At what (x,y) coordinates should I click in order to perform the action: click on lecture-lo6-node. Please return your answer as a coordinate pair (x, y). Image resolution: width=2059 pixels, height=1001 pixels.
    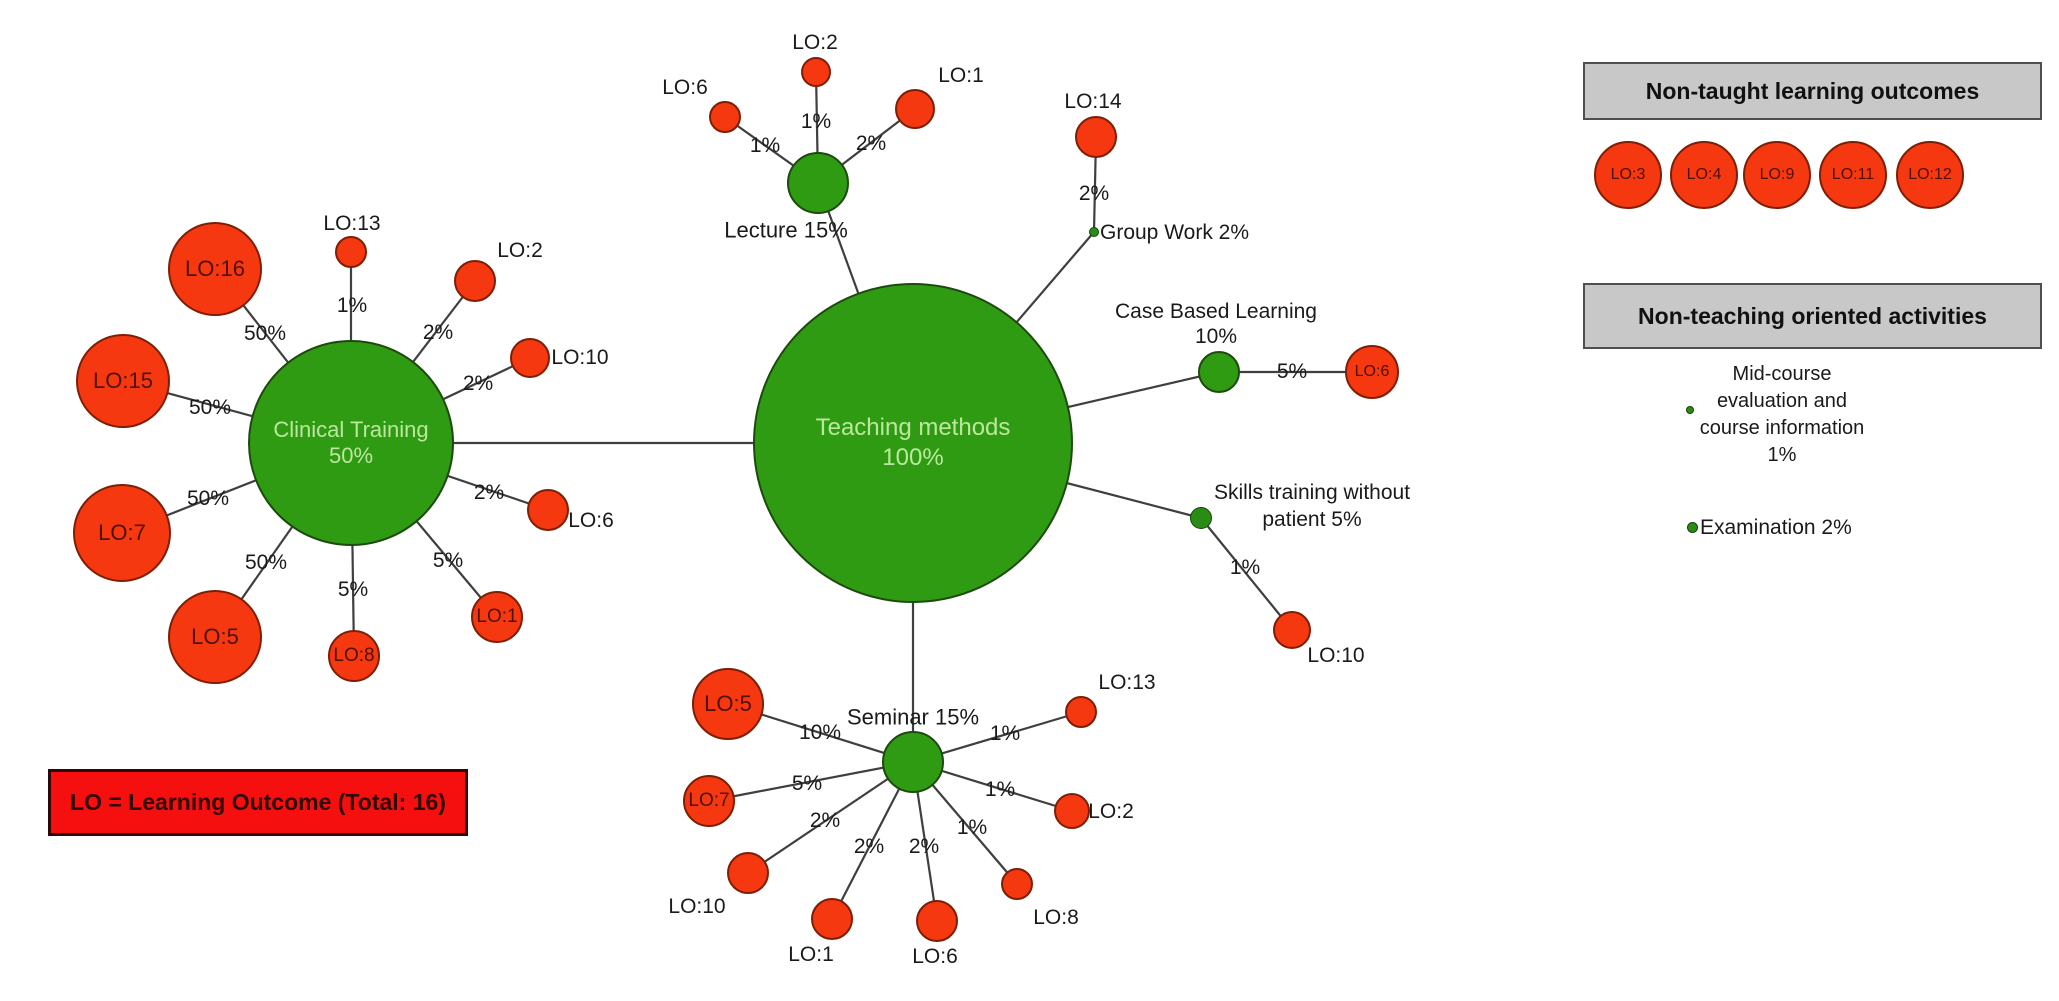
    Looking at the image, I should click on (725, 117).